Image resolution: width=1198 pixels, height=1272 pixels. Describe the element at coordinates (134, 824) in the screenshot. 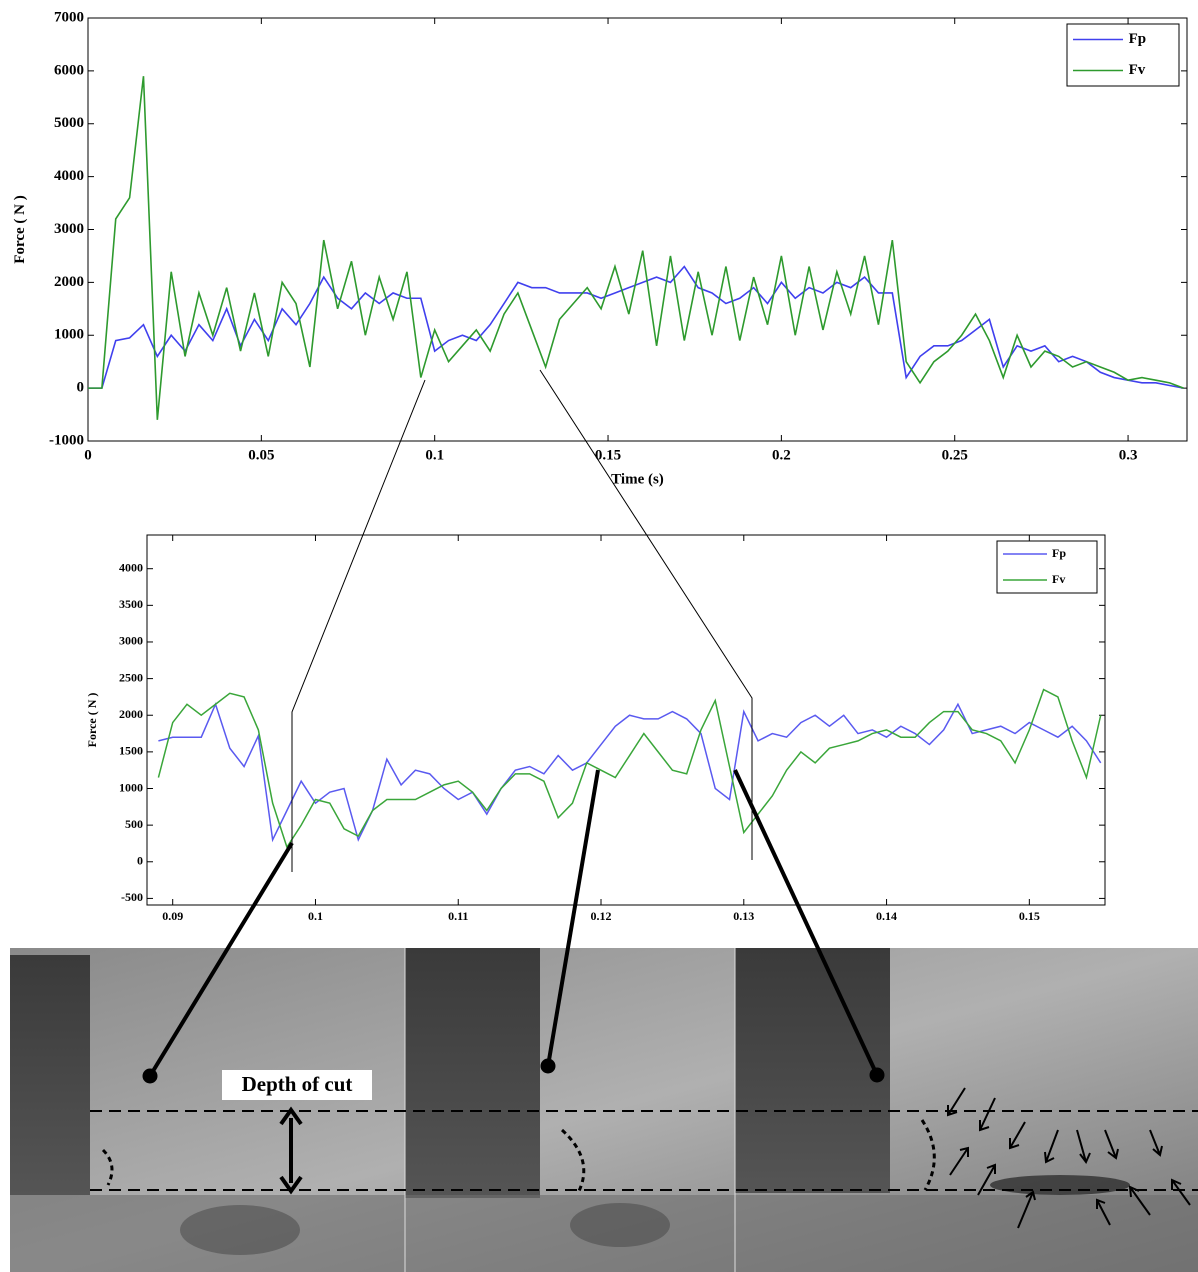

I see `y-tick-label: 500` at that location.